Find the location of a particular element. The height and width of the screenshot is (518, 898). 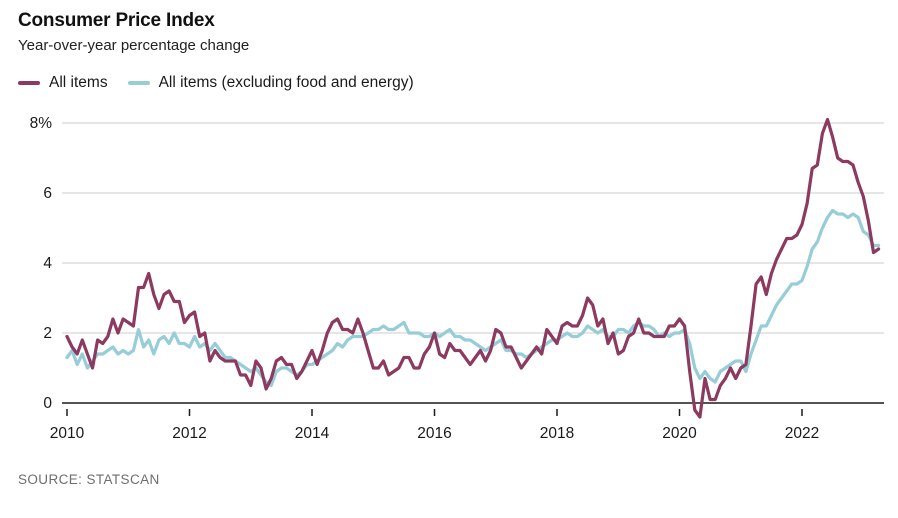

legend-item-all-items: All items is located at coordinates (63, 83).